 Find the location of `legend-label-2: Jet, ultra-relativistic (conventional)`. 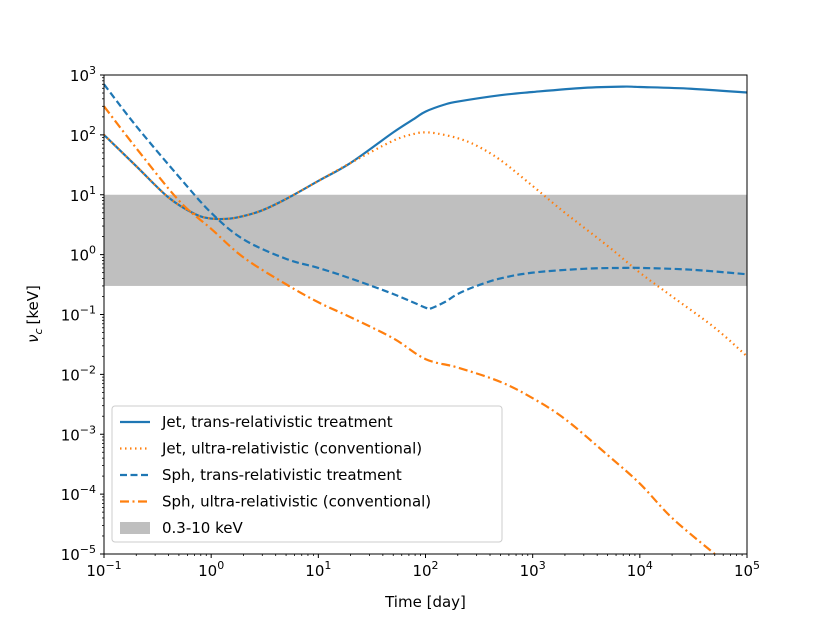

legend-label-2: Jet, ultra-relativistic (conventional) is located at coordinates (291, 449).